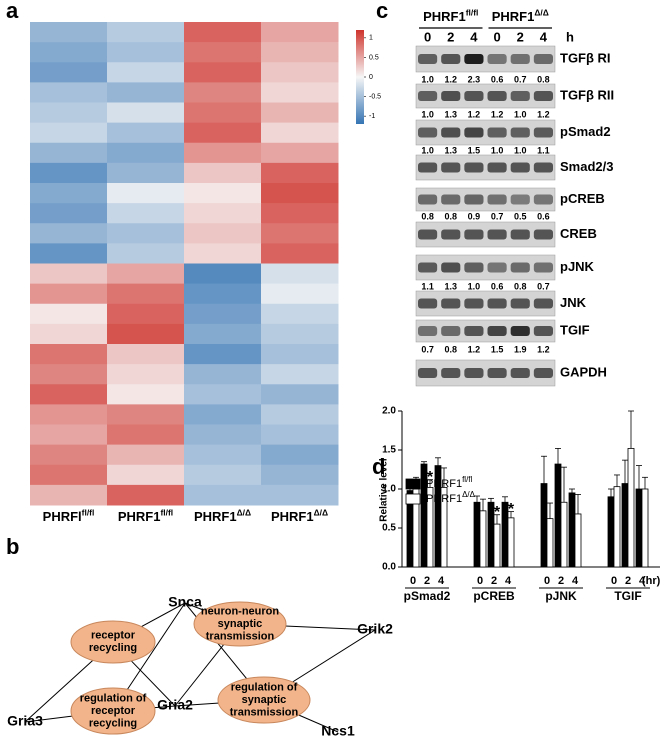  What do you see at coordinates (575, 329) in the screenshot?
I see `blot-label: TGIF` at bounding box center [575, 329].